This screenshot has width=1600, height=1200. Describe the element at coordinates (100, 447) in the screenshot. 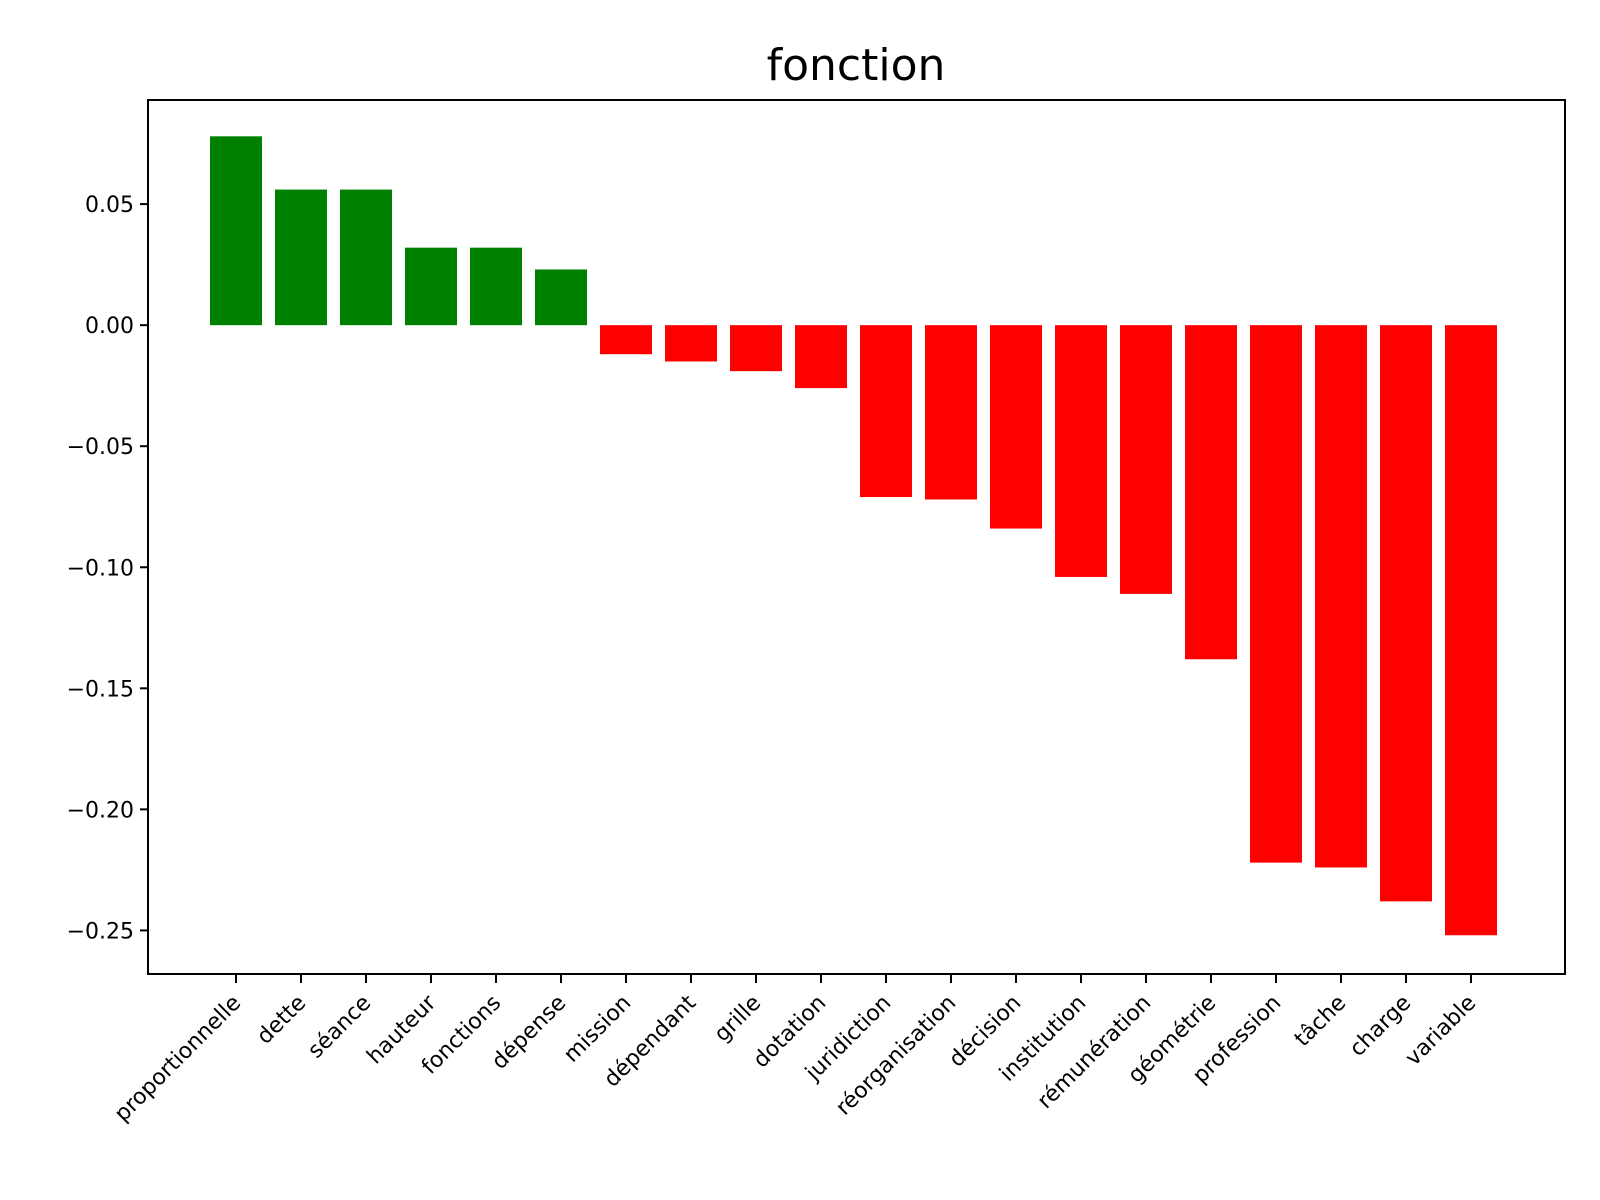

I see `y-tick-label: −0.05` at that location.